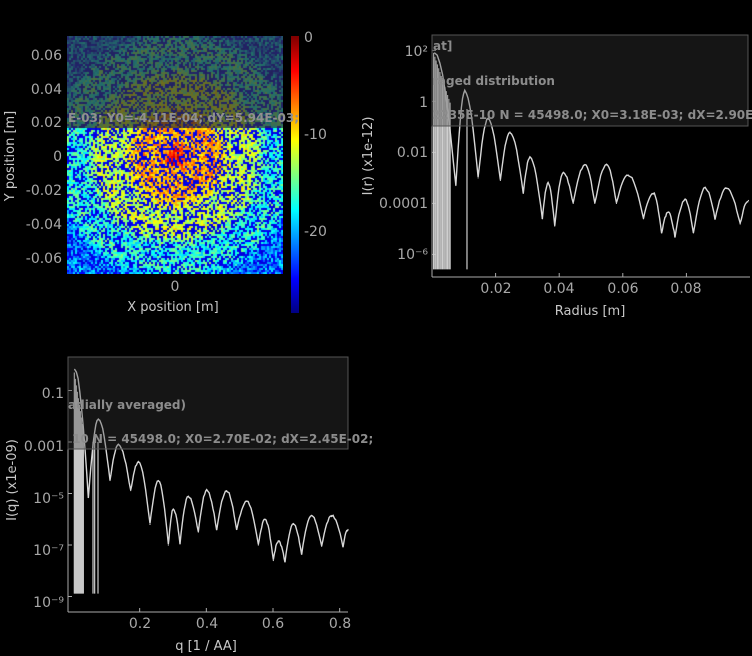 The width and height of the screenshot is (752, 656). What do you see at coordinates (315, 232) in the screenshot?
I see `colorbar-tick: -20` at bounding box center [315, 232].